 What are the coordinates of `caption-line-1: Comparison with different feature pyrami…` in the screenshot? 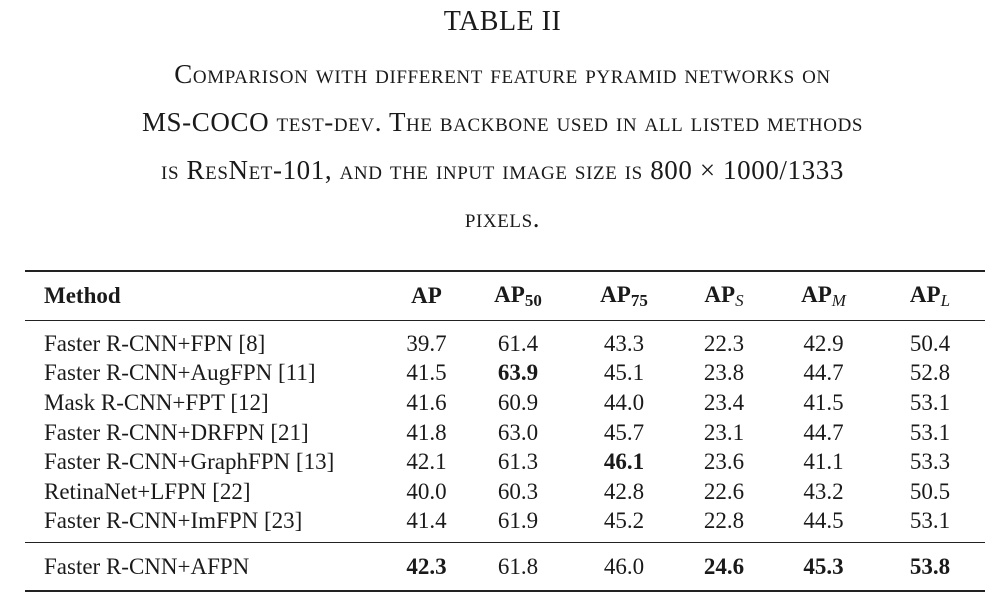 It's located at (502, 74).